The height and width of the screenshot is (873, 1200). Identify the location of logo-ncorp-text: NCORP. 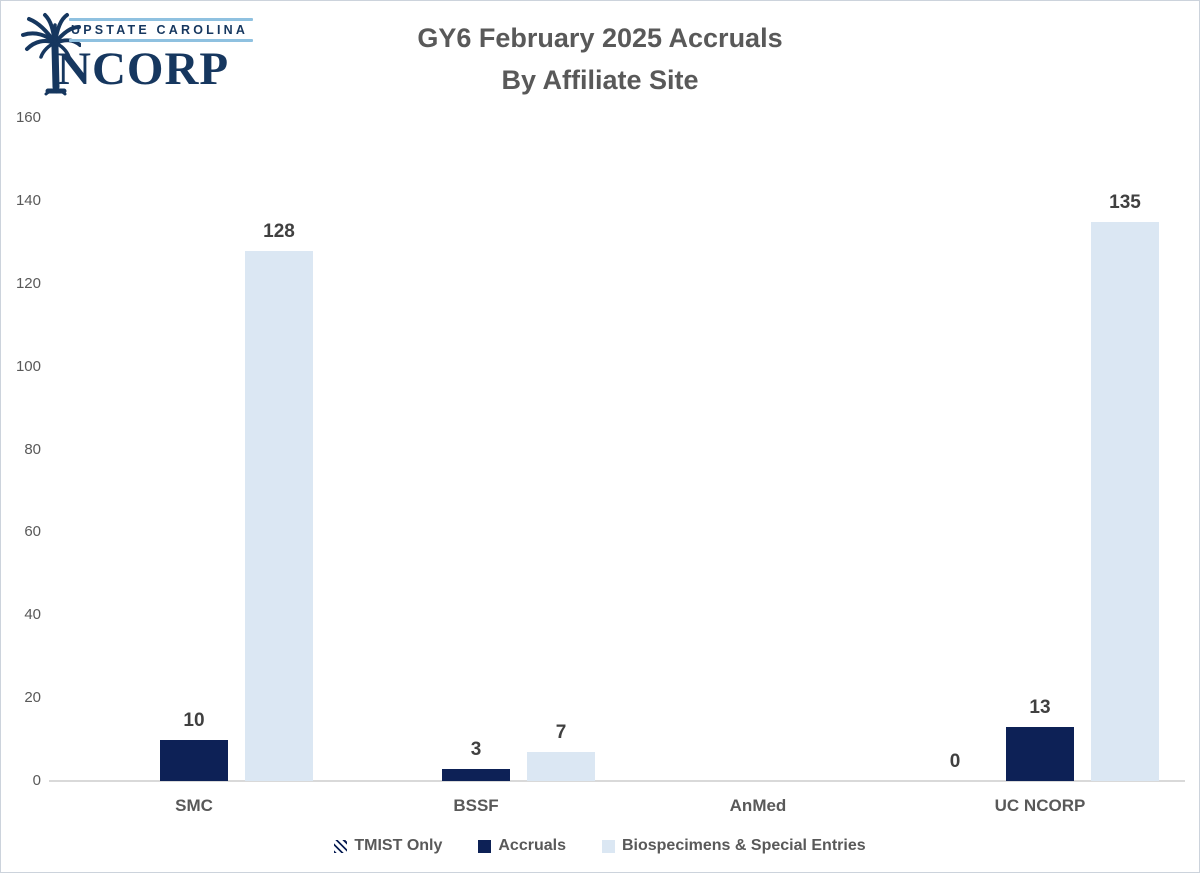
(143, 69).